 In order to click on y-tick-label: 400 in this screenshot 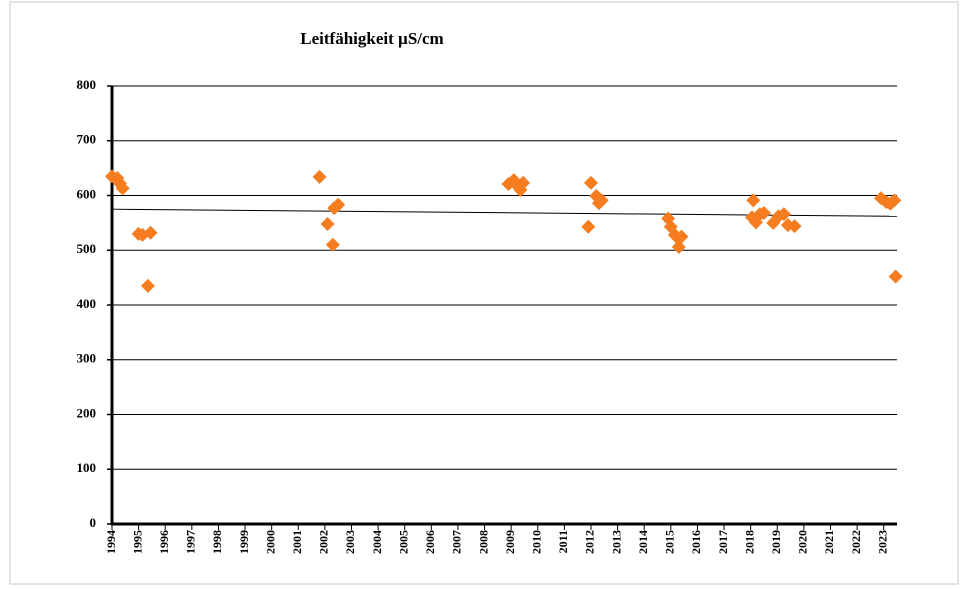, I will do `click(87, 303)`.